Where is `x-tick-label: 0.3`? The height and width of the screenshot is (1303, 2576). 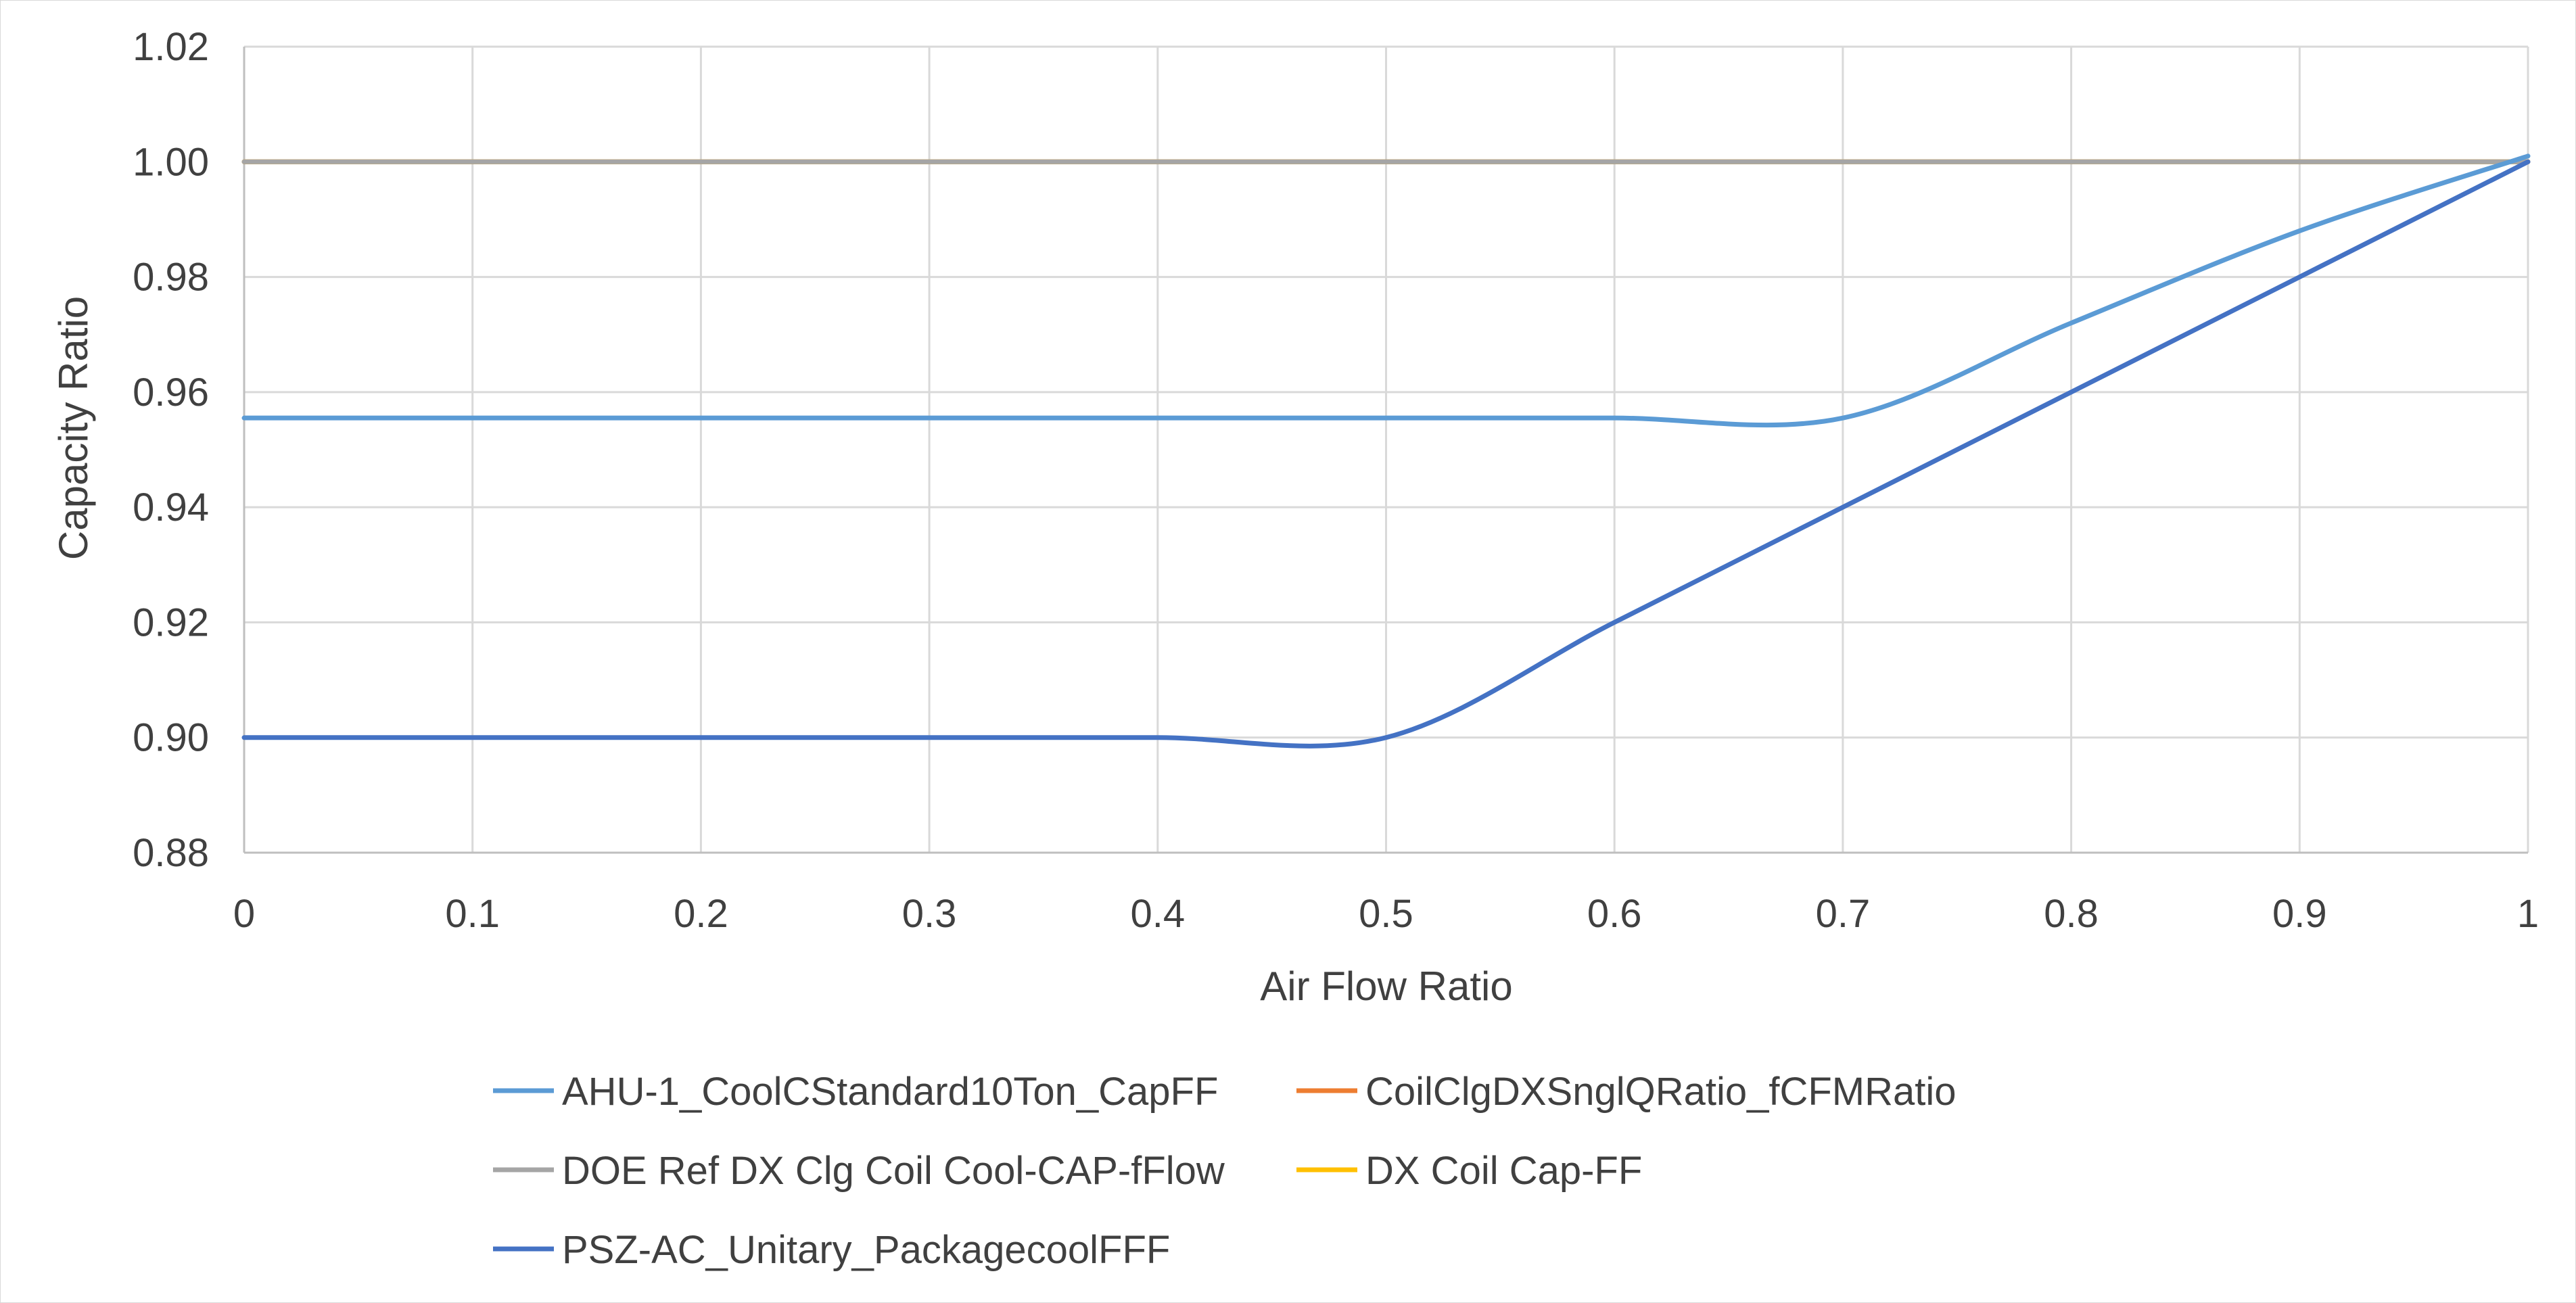 x-tick-label: 0.3 is located at coordinates (929, 914).